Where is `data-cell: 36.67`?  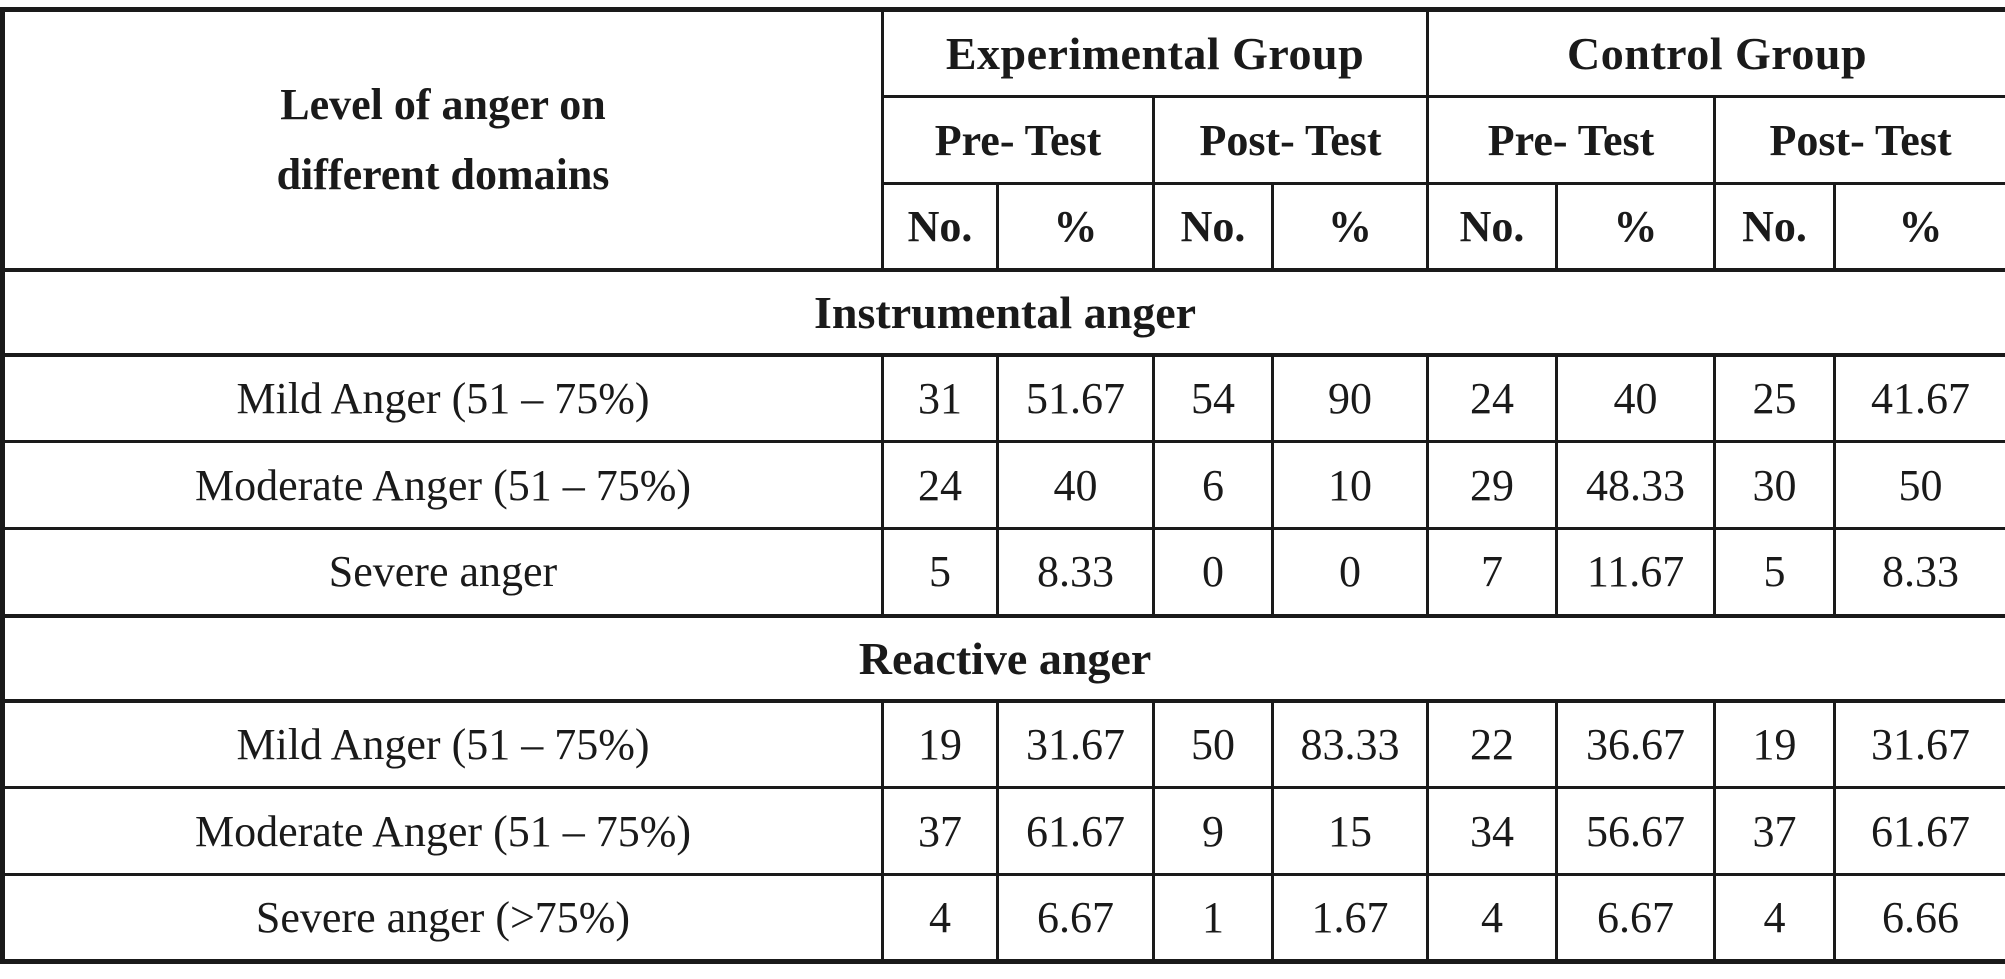 data-cell: 36.67 is located at coordinates (1636, 744).